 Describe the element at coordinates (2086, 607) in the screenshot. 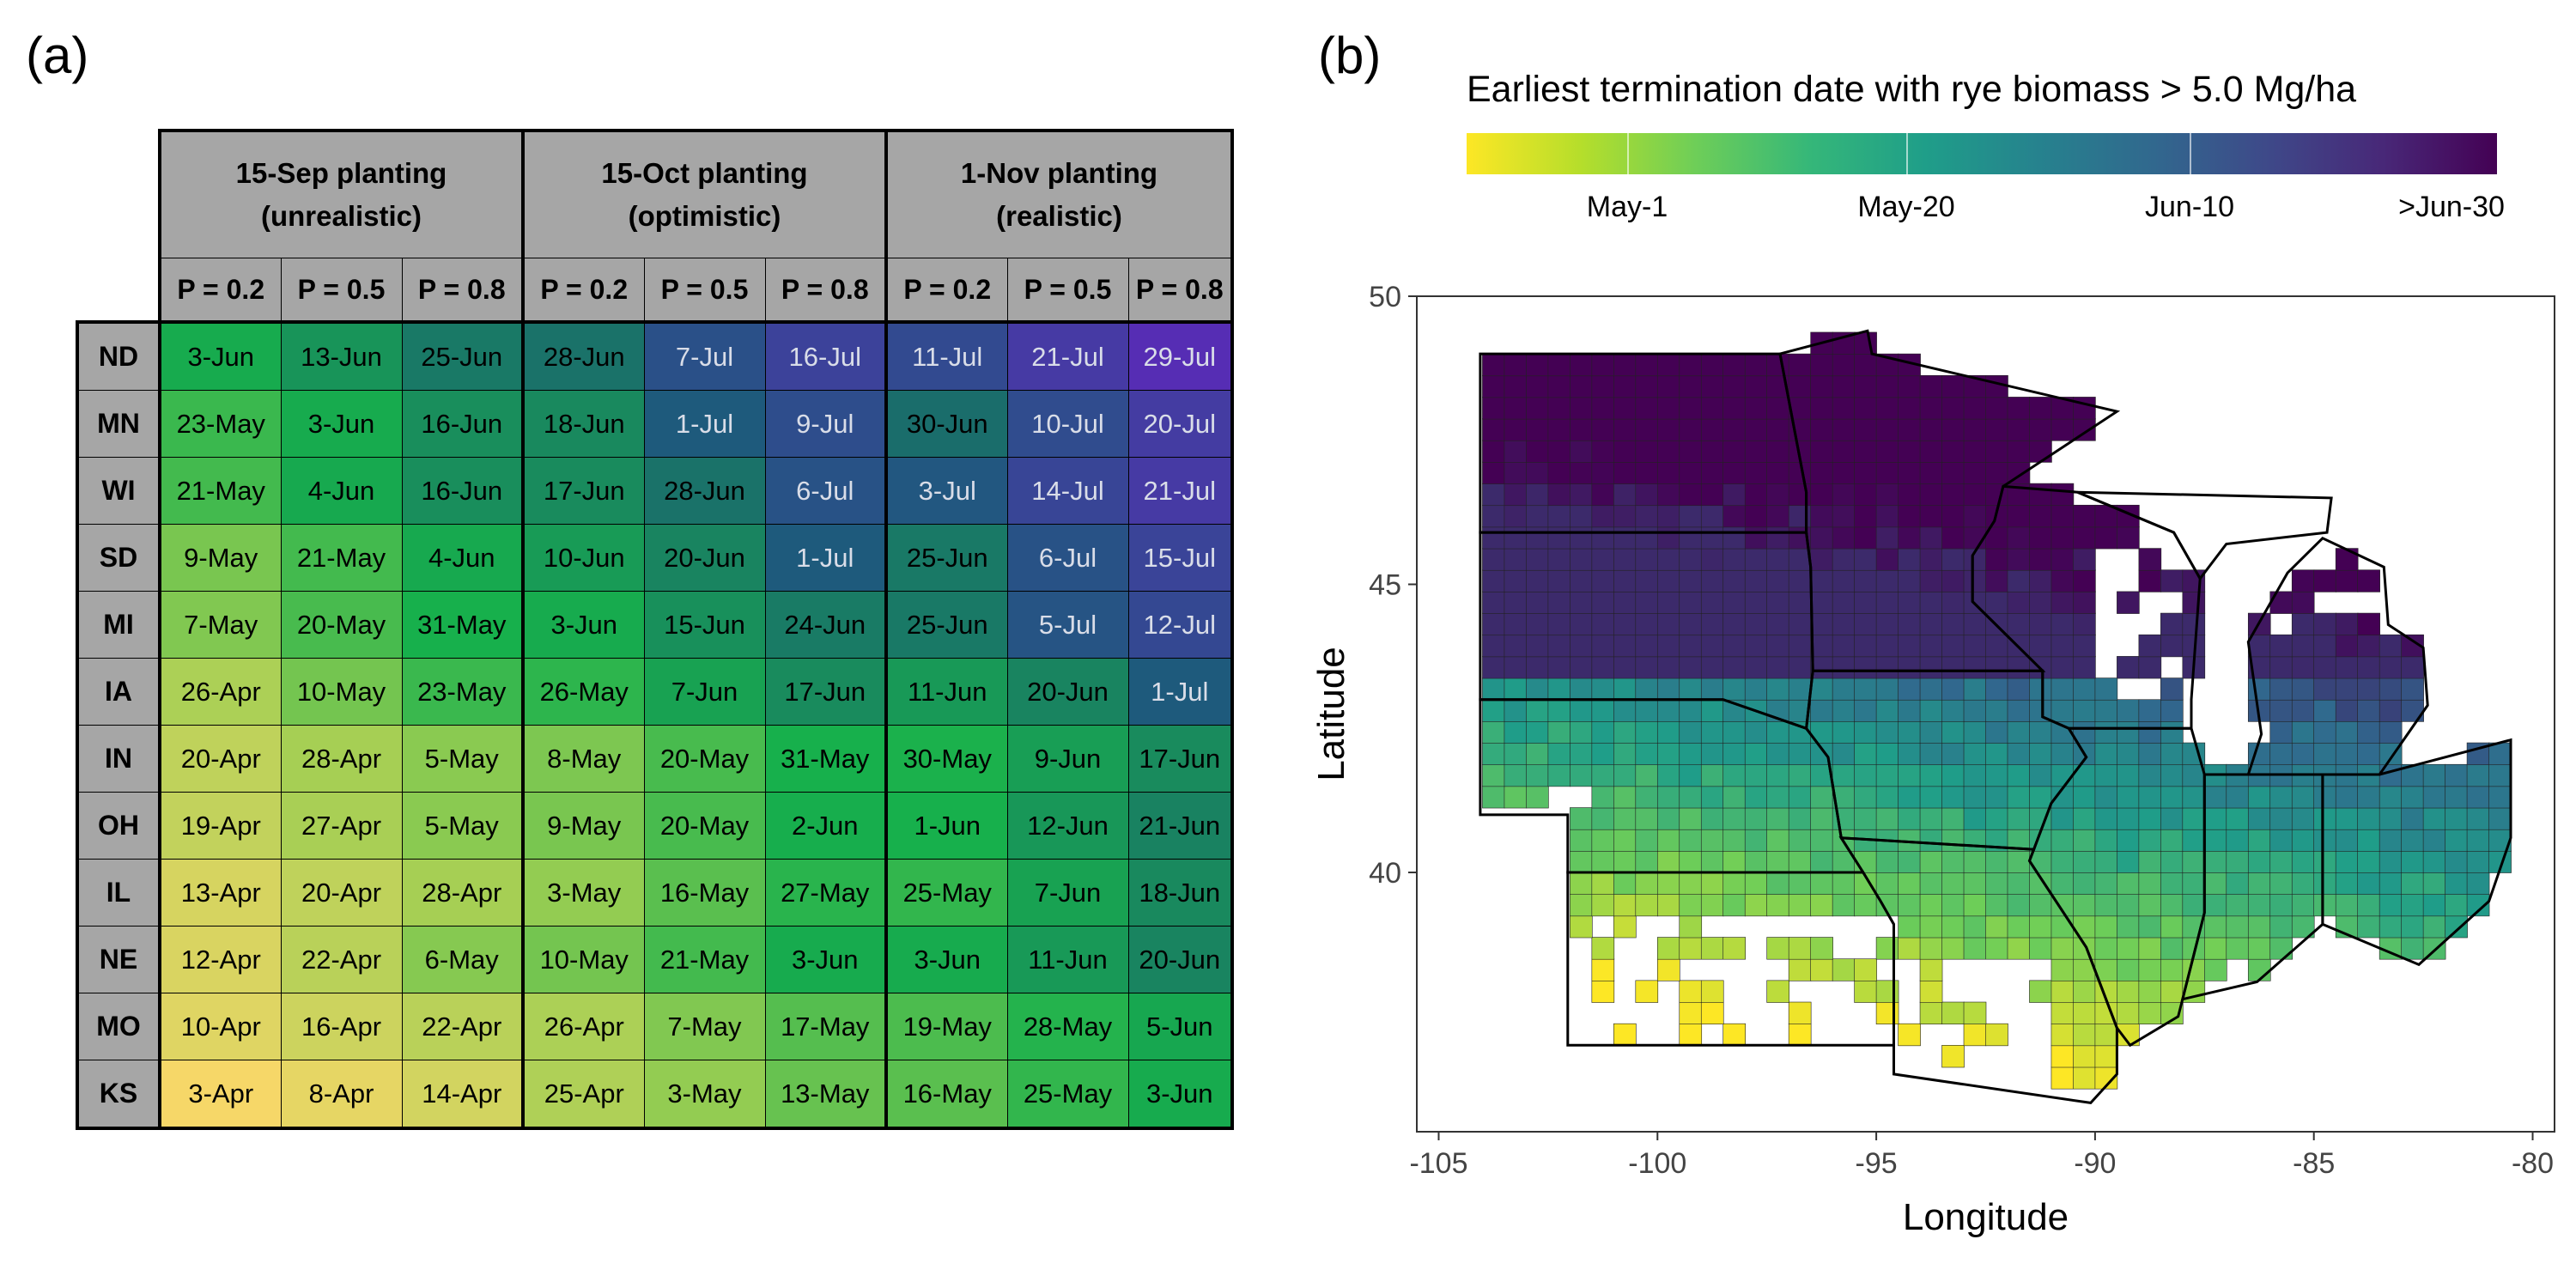

I see `state-outline-wi` at that location.